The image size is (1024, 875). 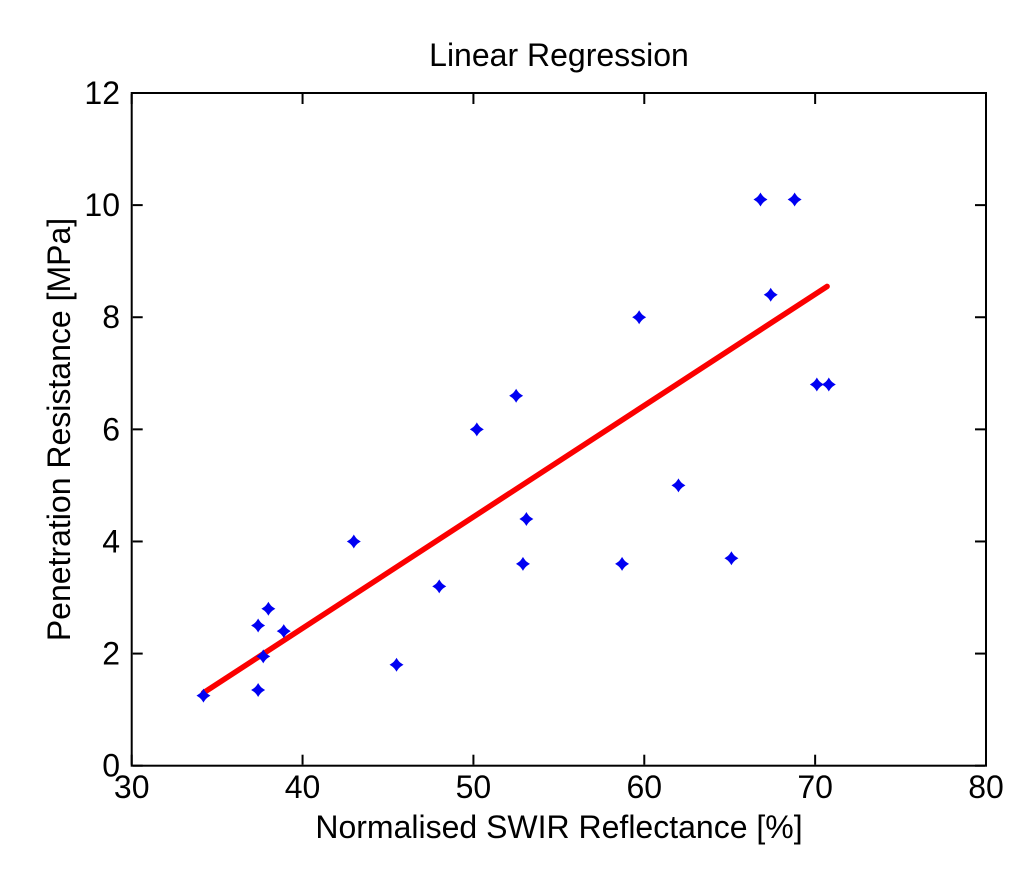 What do you see at coordinates (558, 827) in the screenshot?
I see `x-axis-label: Normalised SWIR Reflectance [%]` at bounding box center [558, 827].